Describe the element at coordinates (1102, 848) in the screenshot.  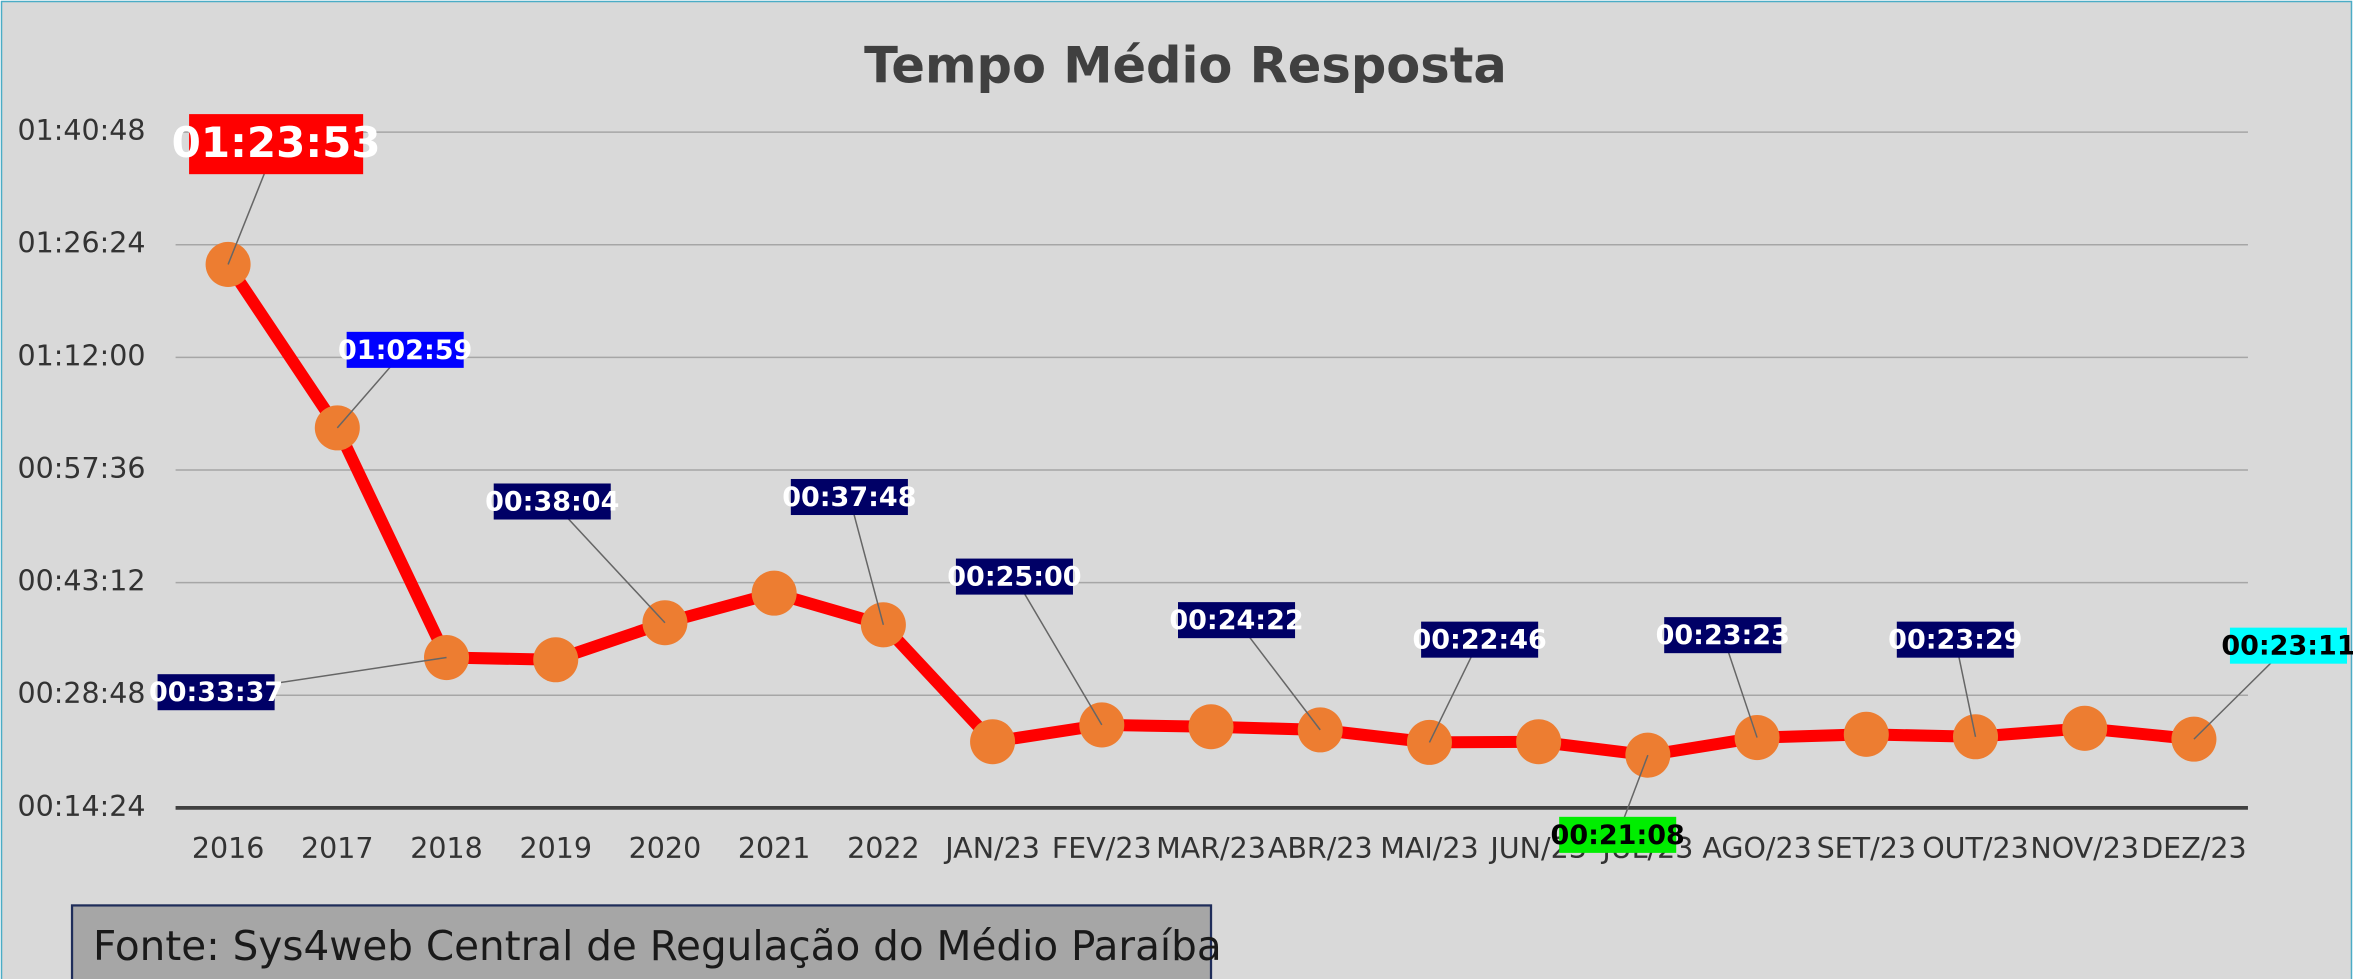
I see `x-tick-label: FEV/23` at that location.